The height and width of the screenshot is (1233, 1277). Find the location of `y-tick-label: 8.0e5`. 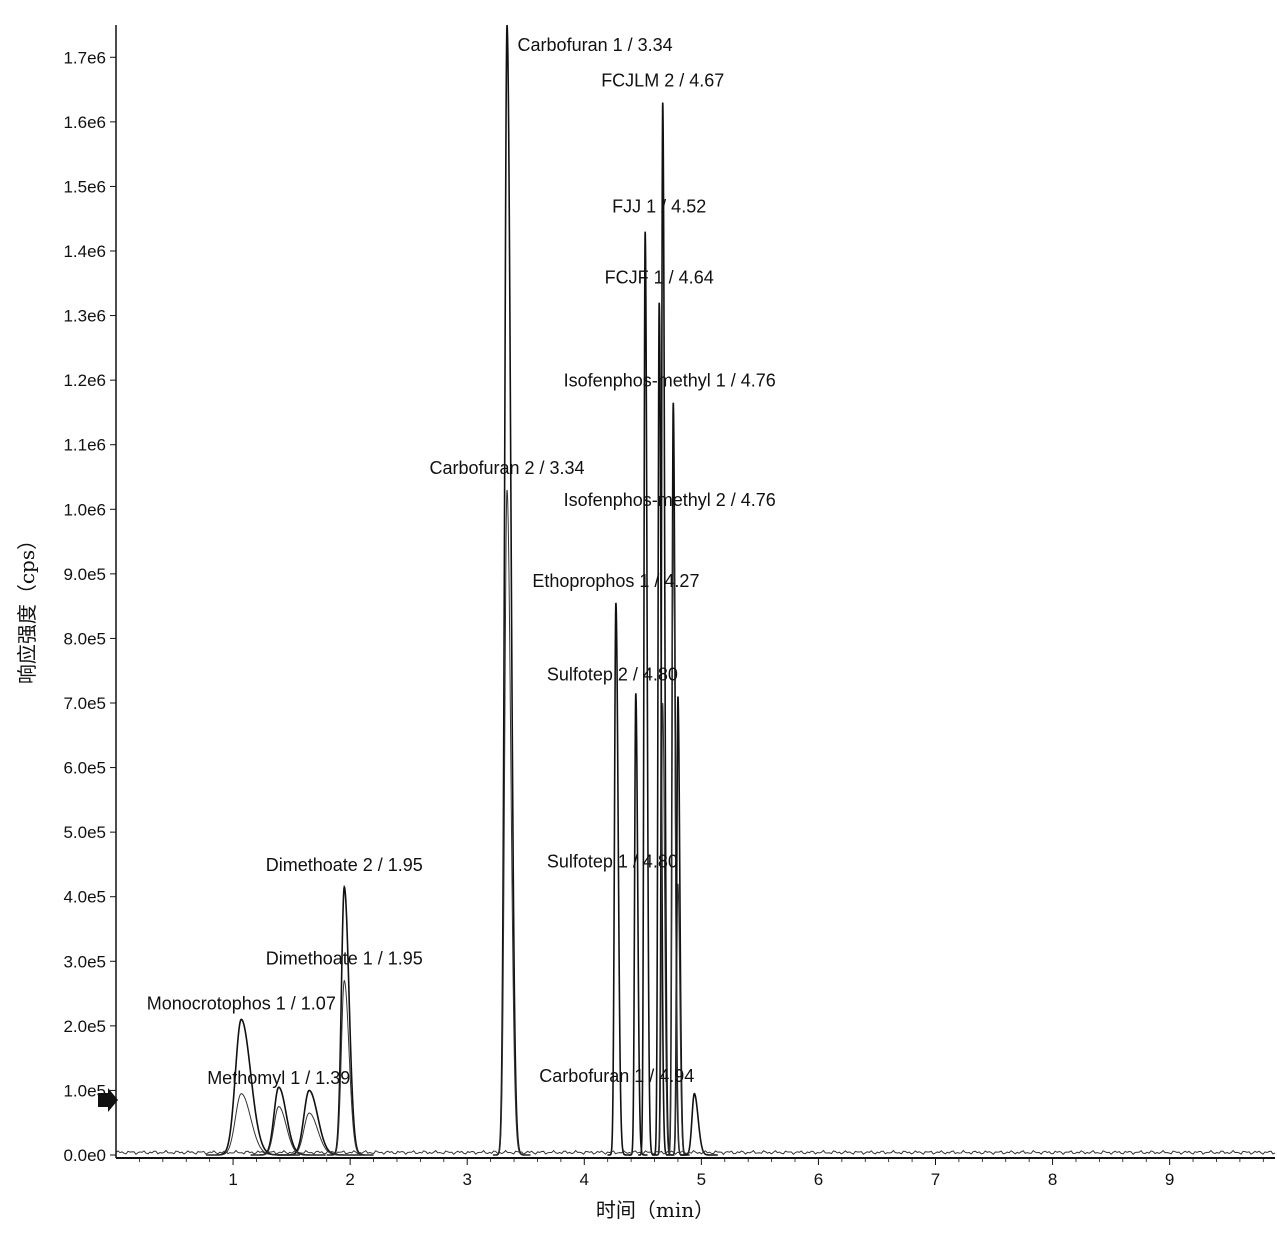

y-tick-label: 8.0e5 is located at coordinates (84, 638).